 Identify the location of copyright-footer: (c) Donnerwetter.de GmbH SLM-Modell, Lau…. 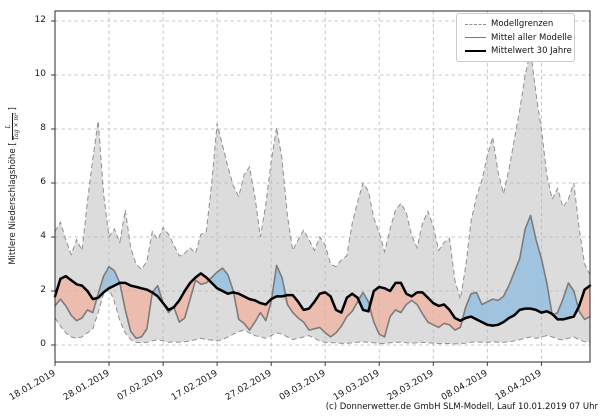
(461, 407).